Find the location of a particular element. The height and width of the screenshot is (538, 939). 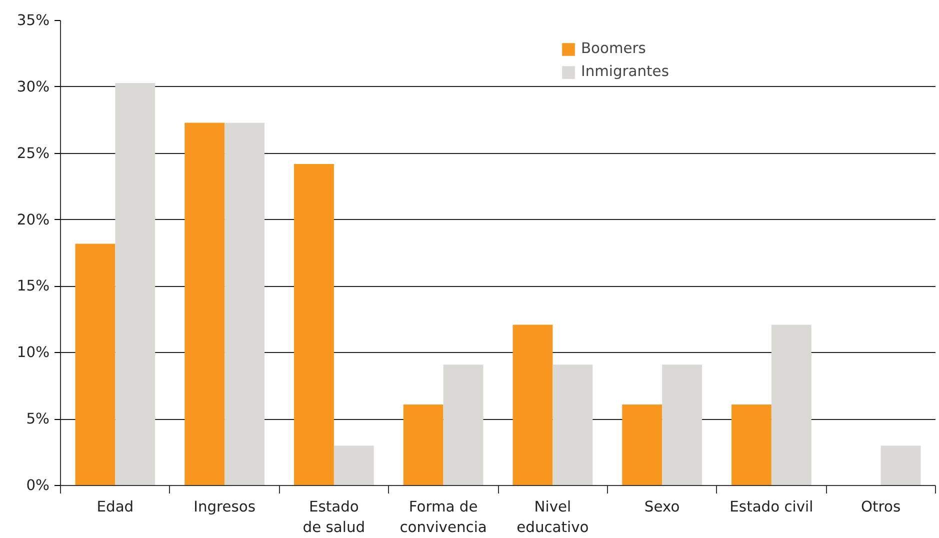

y-tick-label: 30% is located at coordinates (33, 87).